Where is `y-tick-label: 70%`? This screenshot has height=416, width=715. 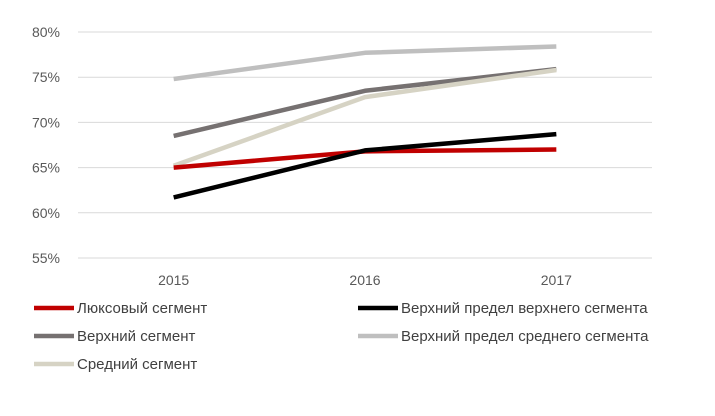
y-tick-label: 70% is located at coordinates (46, 122).